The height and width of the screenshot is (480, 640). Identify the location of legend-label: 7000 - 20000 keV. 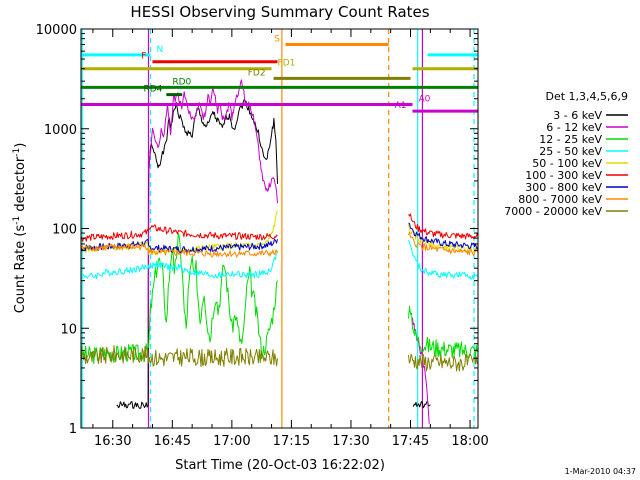
(553, 211).